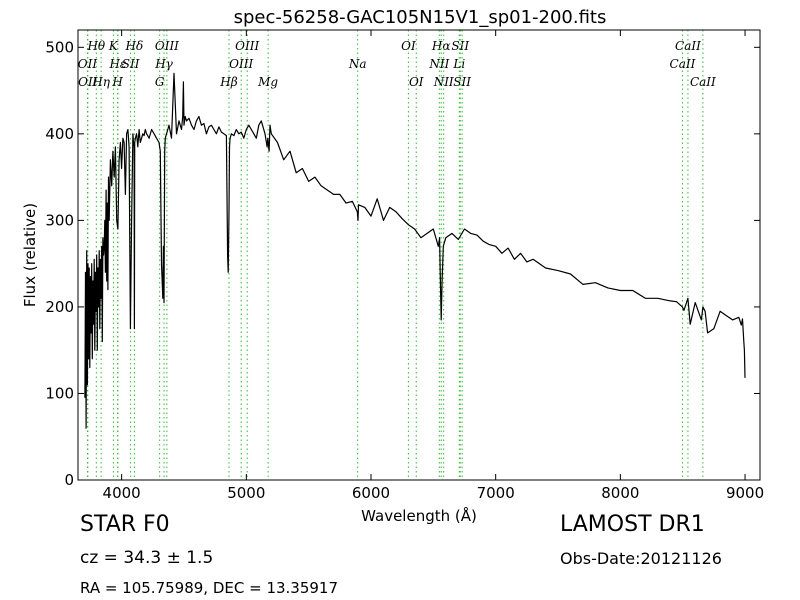 This screenshot has width=800, height=600. I want to click on line-label-8: CaII, so click(688, 46).